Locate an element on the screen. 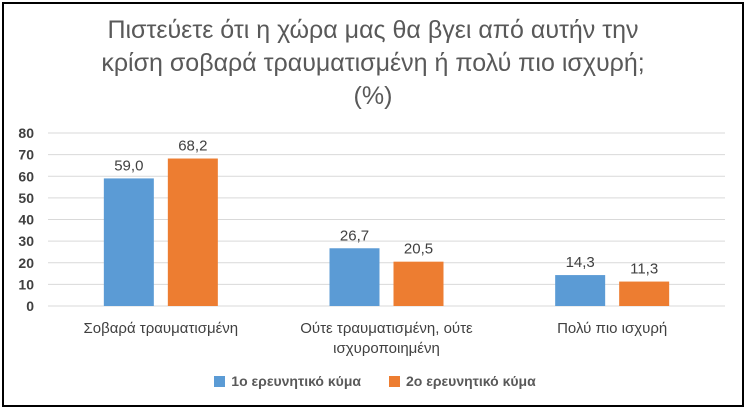 Image resolution: width=750 pixels, height=413 pixels. y-tick-label: 30 is located at coordinates (26, 241).